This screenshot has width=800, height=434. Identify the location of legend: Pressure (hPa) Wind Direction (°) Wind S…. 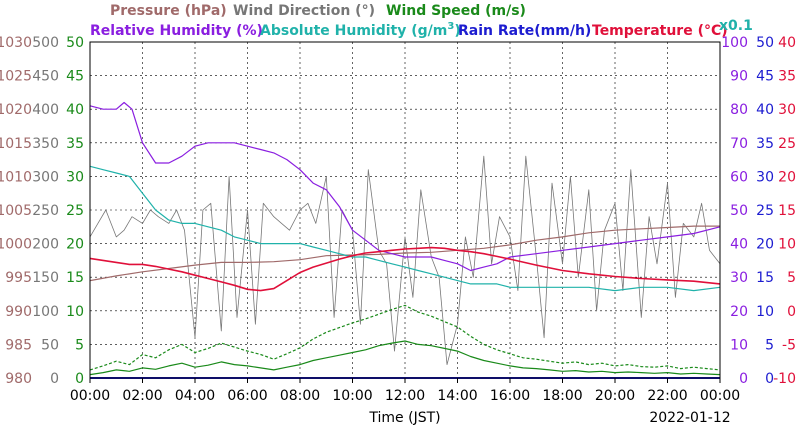
(421, 21).